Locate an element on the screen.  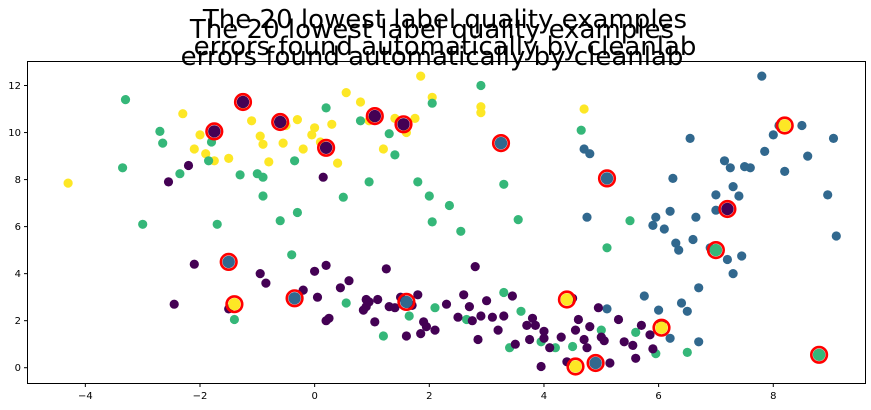
x-tick-label-6: 8 is located at coordinates (773, 396).